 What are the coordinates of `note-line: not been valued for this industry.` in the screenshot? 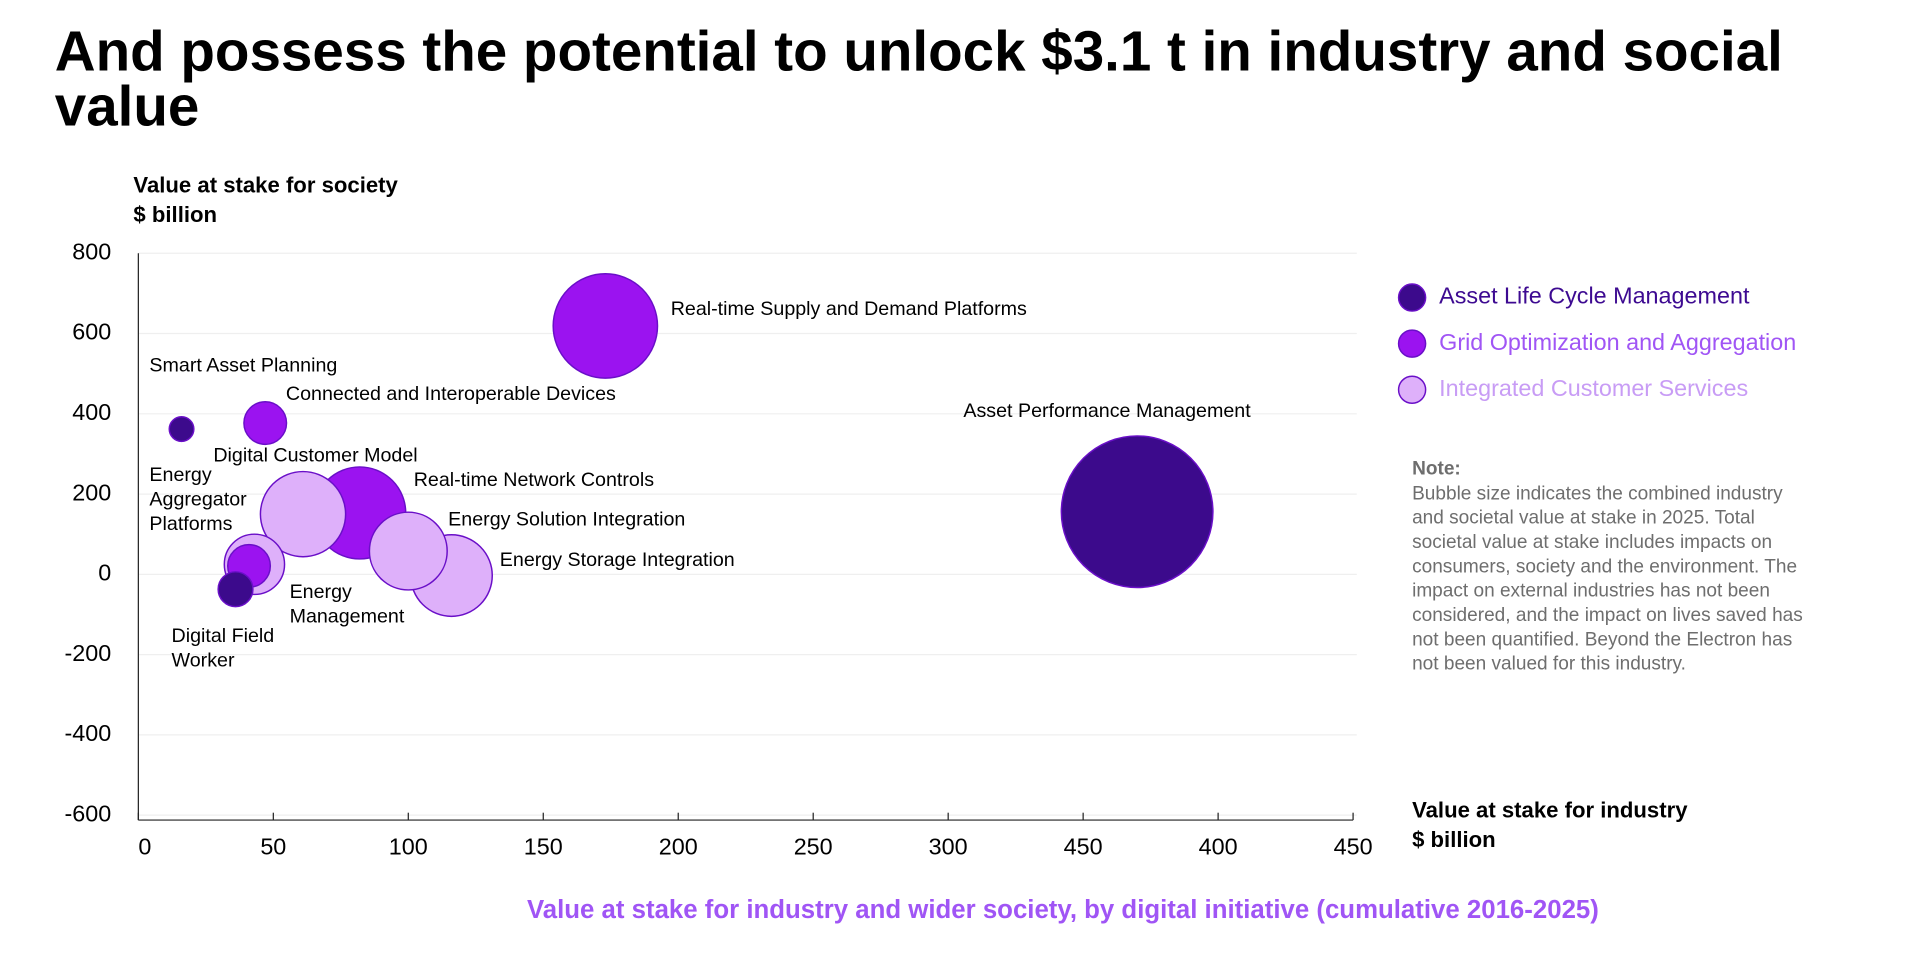 It's located at (1549, 664).